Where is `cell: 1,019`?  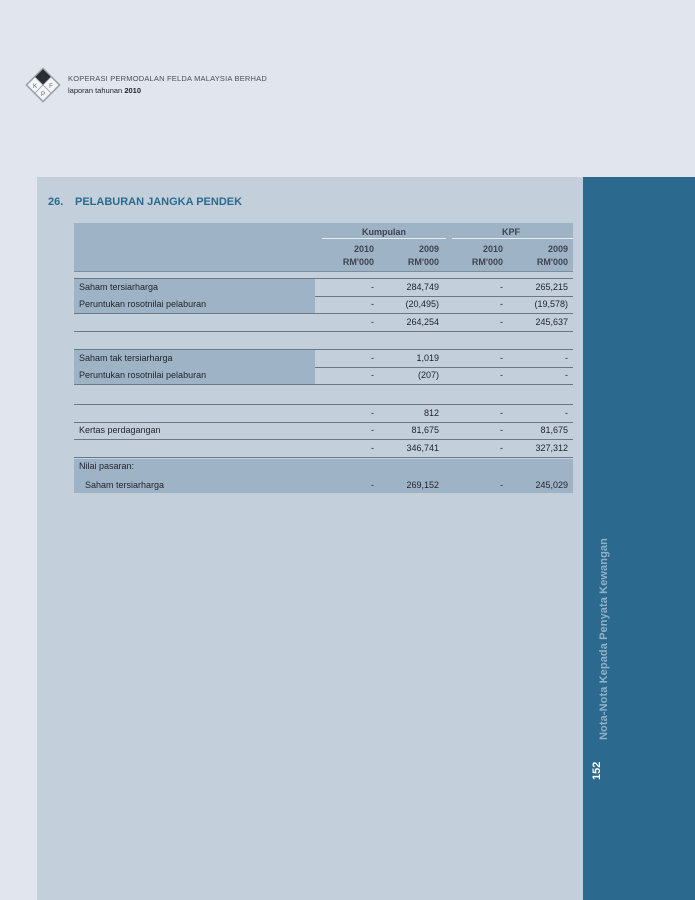 cell: 1,019 is located at coordinates (427, 358).